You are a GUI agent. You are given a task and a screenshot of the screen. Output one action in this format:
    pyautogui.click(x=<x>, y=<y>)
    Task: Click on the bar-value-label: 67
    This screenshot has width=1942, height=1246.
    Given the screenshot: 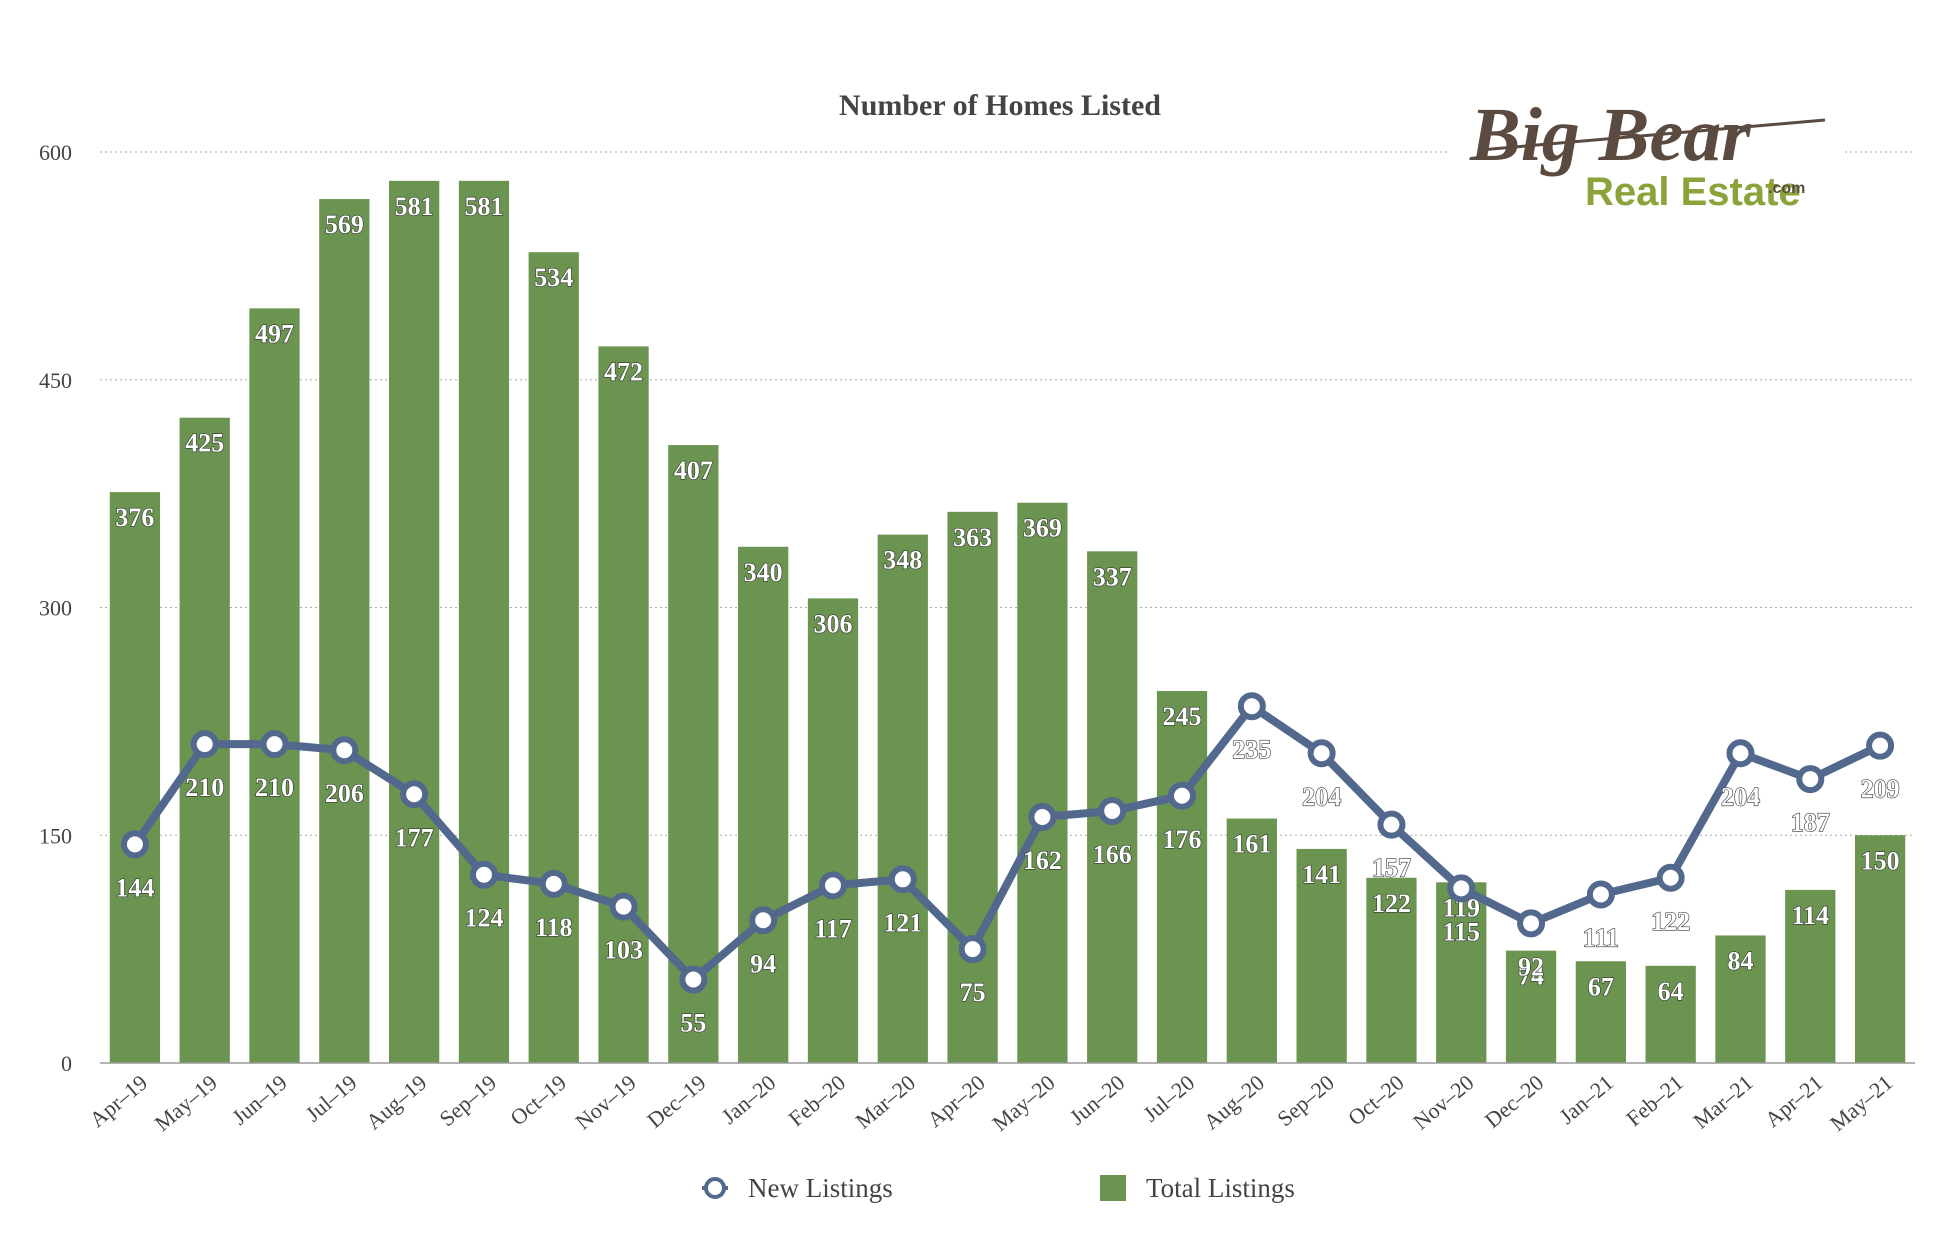 What is the action you would take?
    pyautogui.click(x=1601, y=986)
    